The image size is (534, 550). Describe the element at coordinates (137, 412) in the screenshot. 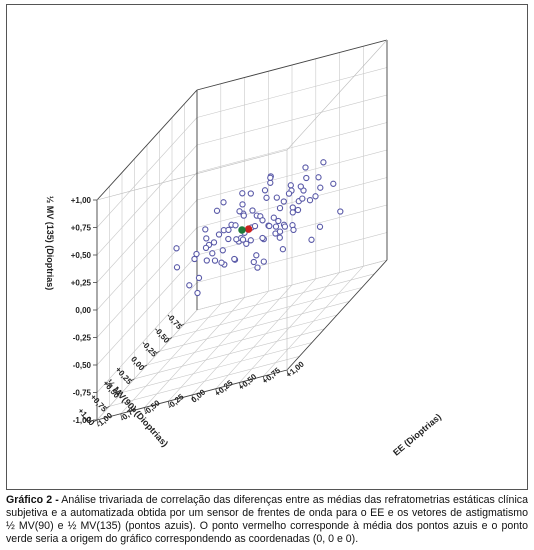

I see `x-axis-label: ½ MV(90) (Dioptrias)` at that location.